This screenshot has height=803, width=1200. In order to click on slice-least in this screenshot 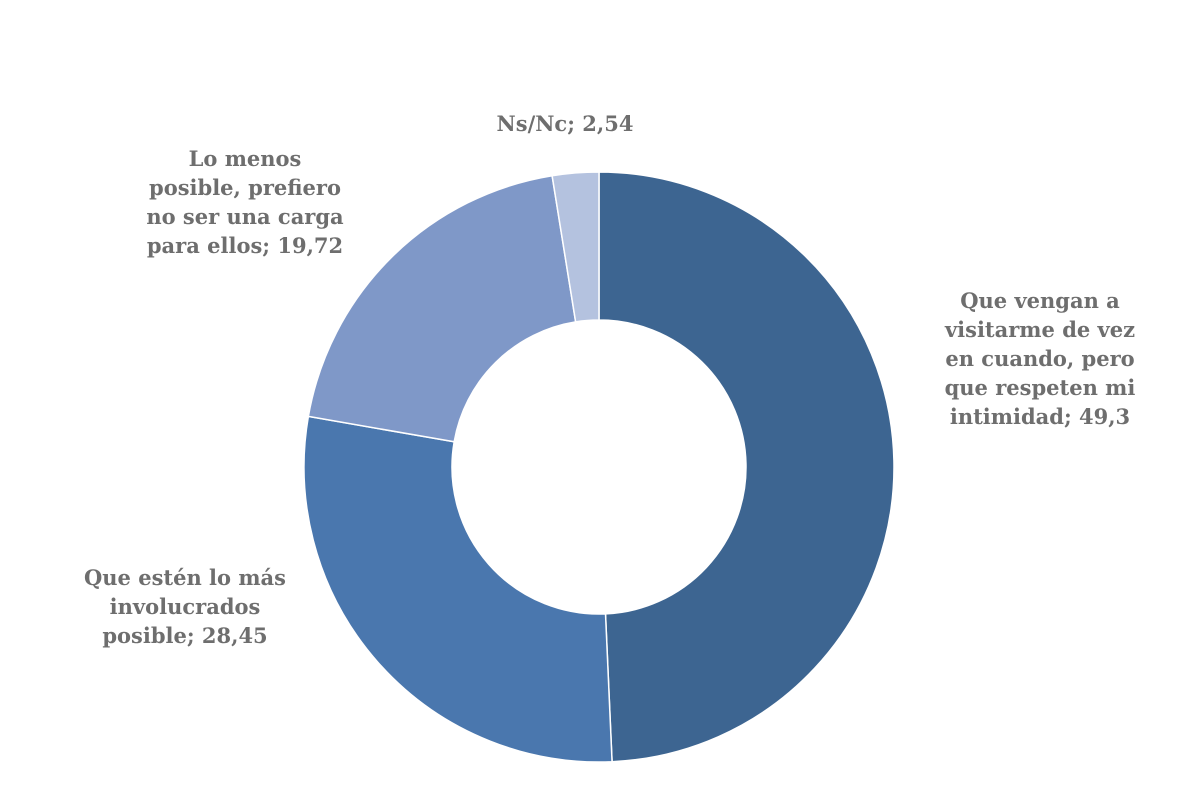, I will do `click(442, 308)`.